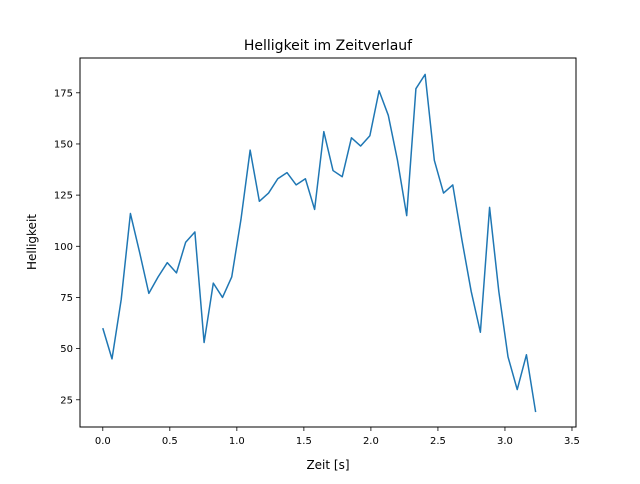 This screenshot has width=640, height=484. Describe the element at coordinates (66, 298) in the screenshot. I see `y-tick-label: 75` at that location.